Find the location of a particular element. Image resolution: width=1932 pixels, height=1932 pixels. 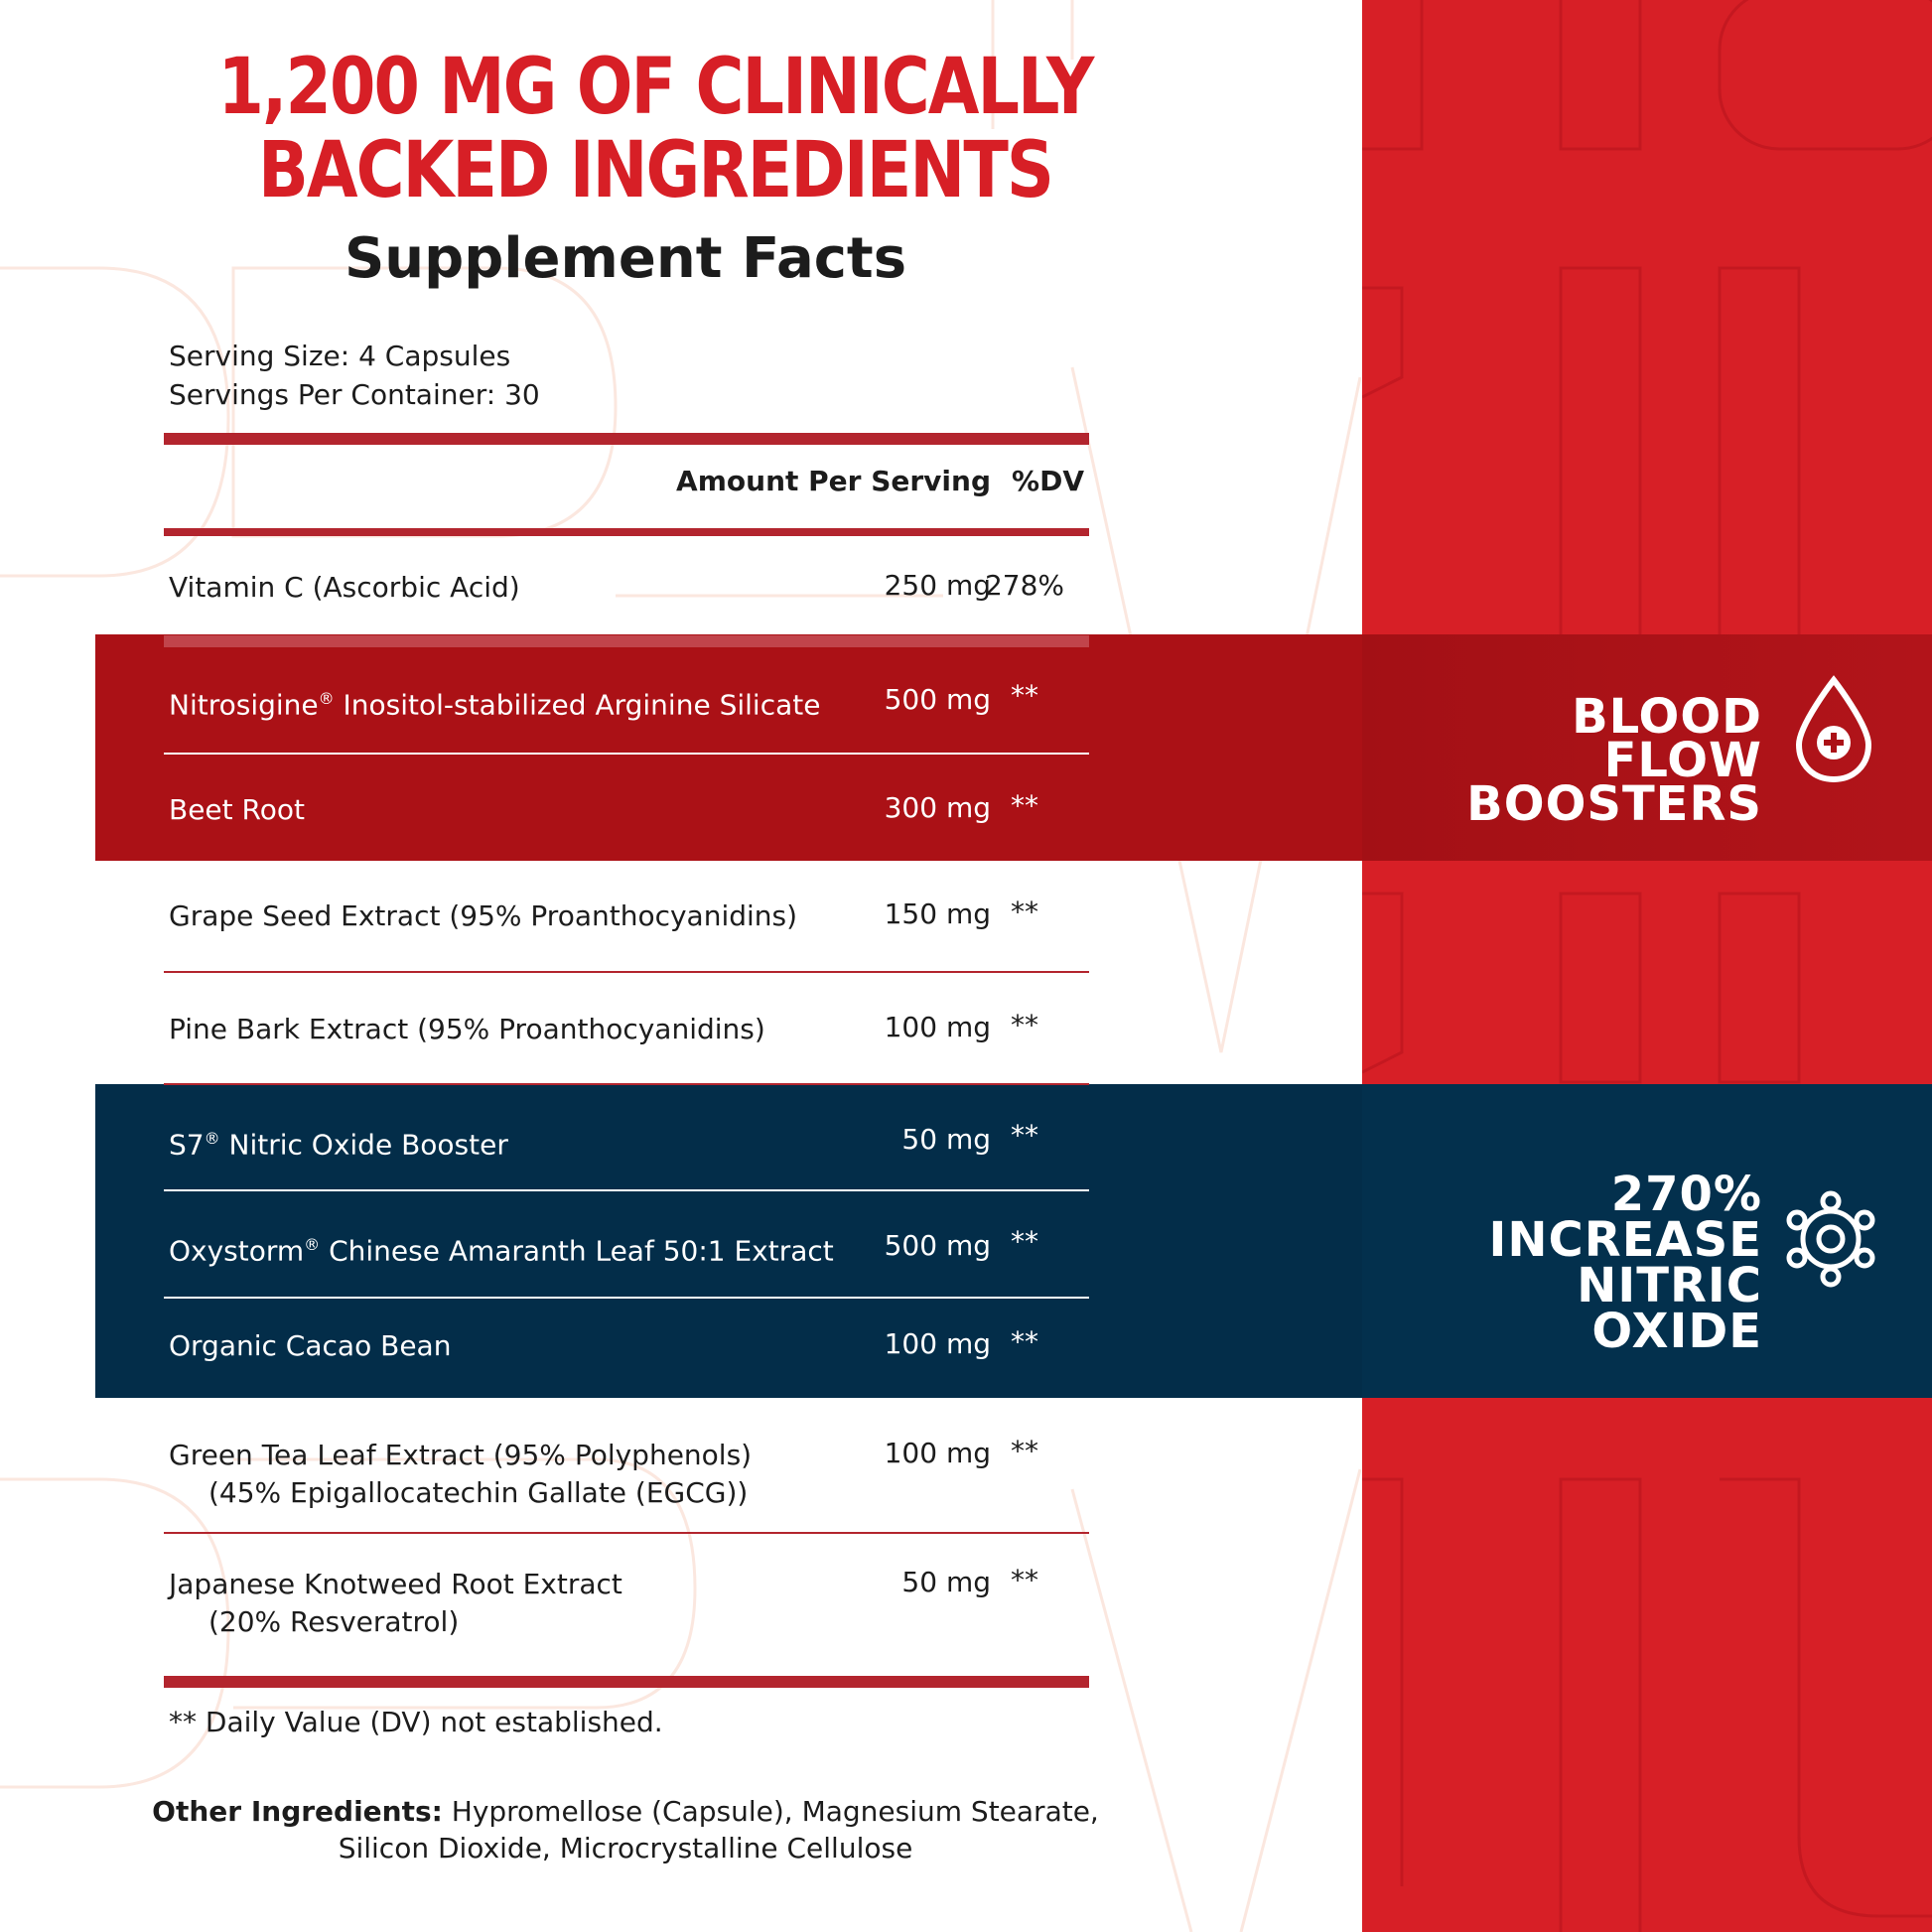

ingredient-name-rest: Inositol-stabilized Arginine Silicate is located at coordinates (577, 705).